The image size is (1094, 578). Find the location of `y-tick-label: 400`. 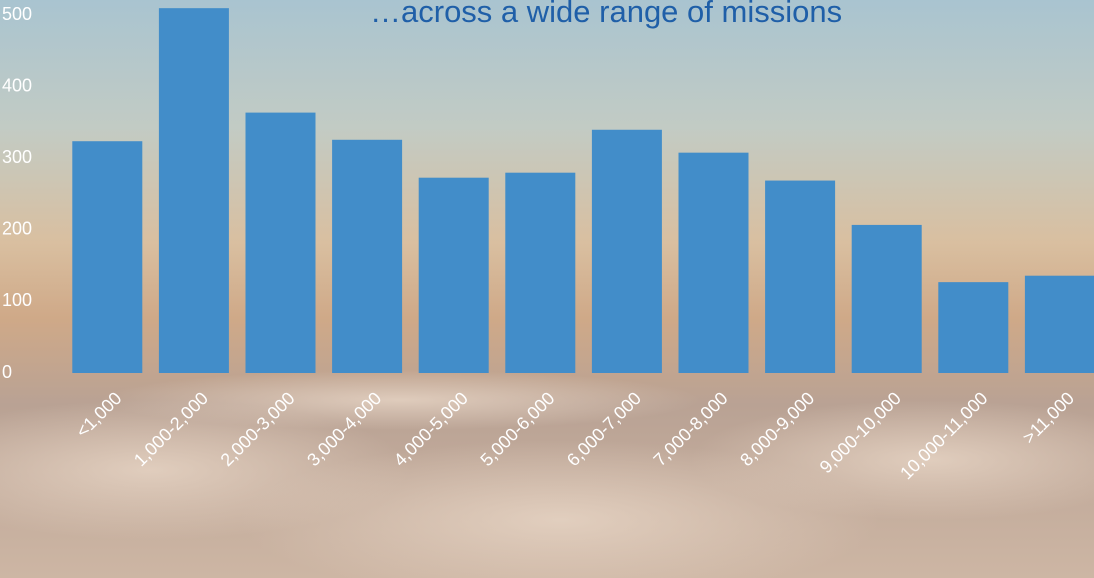

y-tick-label: 400 is located at coordinates (17, 86).